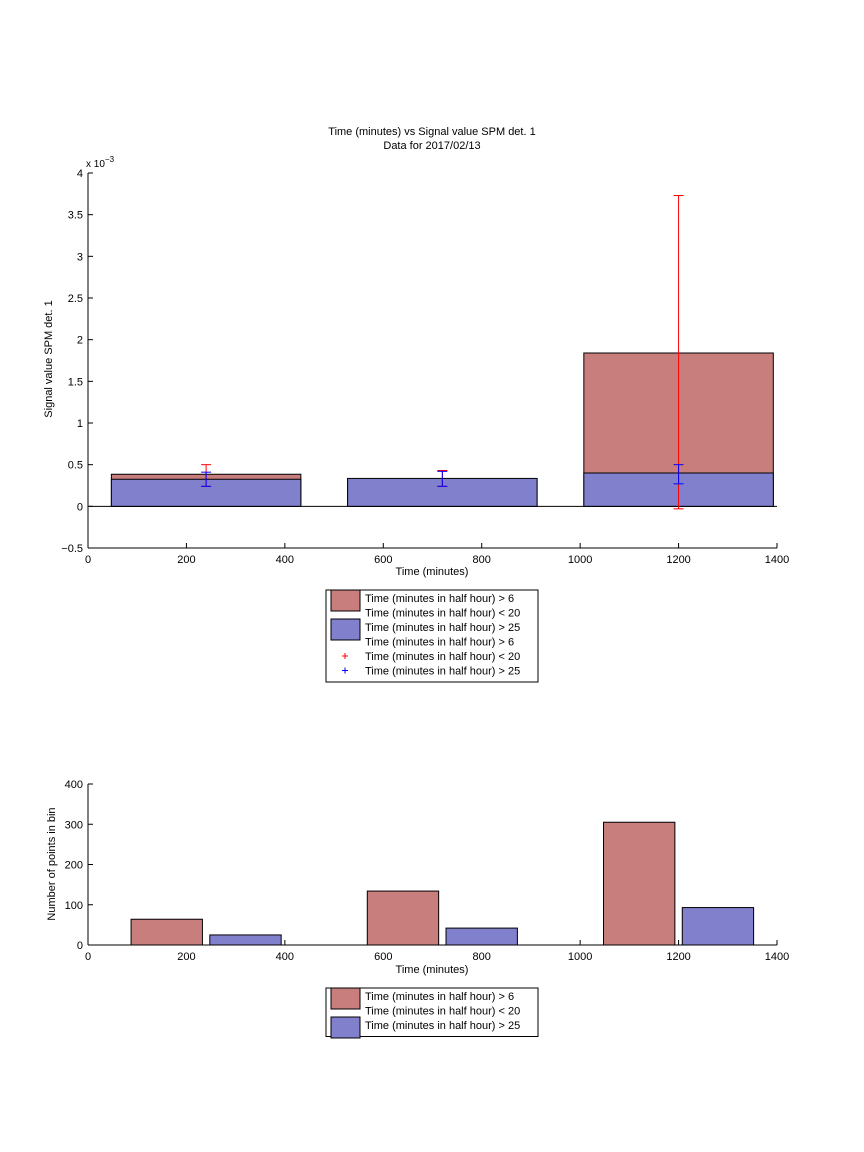 The height and width of the screenshot is (1152, 864). Describe the element at coordinates (427, 871) in the screenshot. I see `bottom-chart: 0 200 400 600 800 1000 1200 1400 0 100 200 300 400` at that location.